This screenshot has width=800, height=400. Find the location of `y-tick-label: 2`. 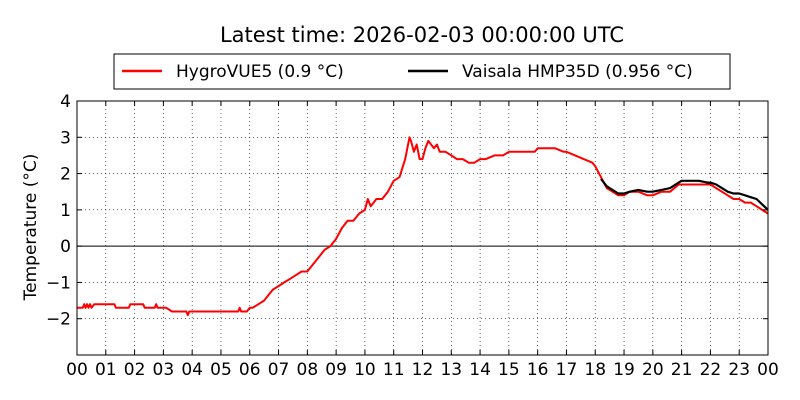

y-tick-label: 2 is located at coordinates (65, 175).